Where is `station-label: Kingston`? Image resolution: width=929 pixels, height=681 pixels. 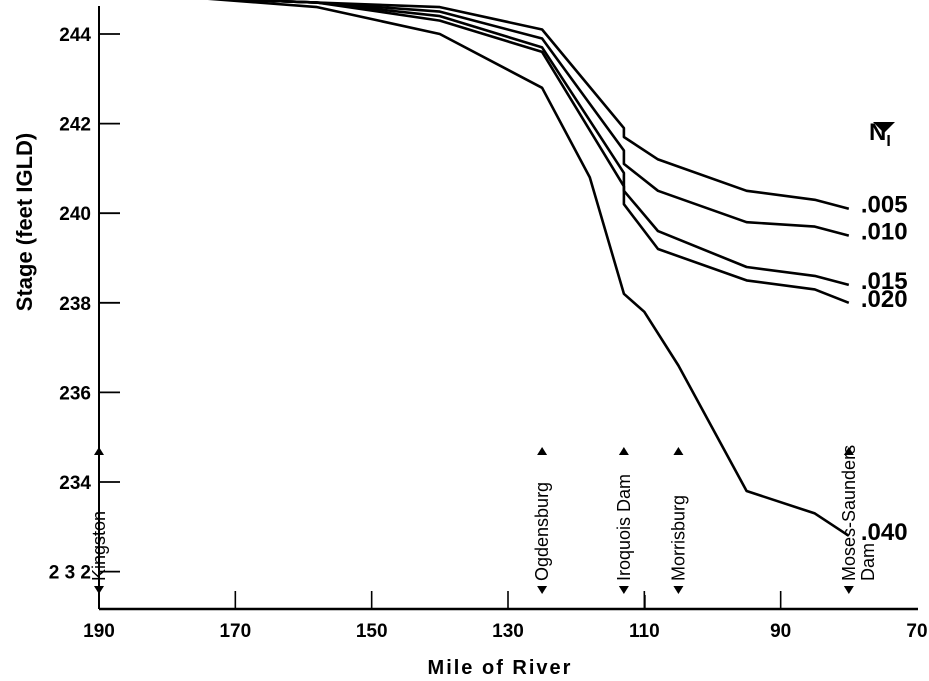 station-label: Kingston is located at coordinates (99, 546).